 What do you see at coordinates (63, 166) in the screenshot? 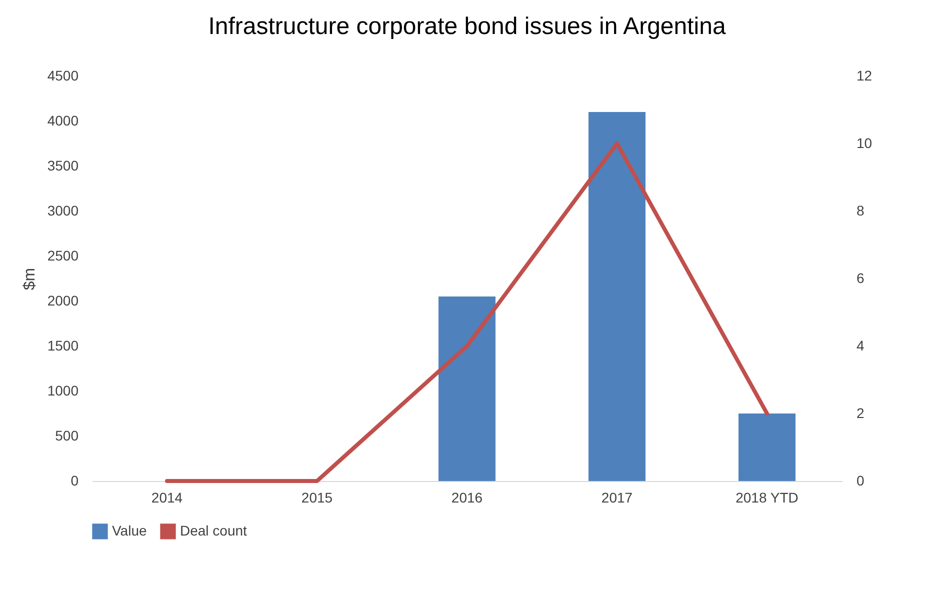
I see `y-tick-label: 3500` at bounding box center [63, 166].